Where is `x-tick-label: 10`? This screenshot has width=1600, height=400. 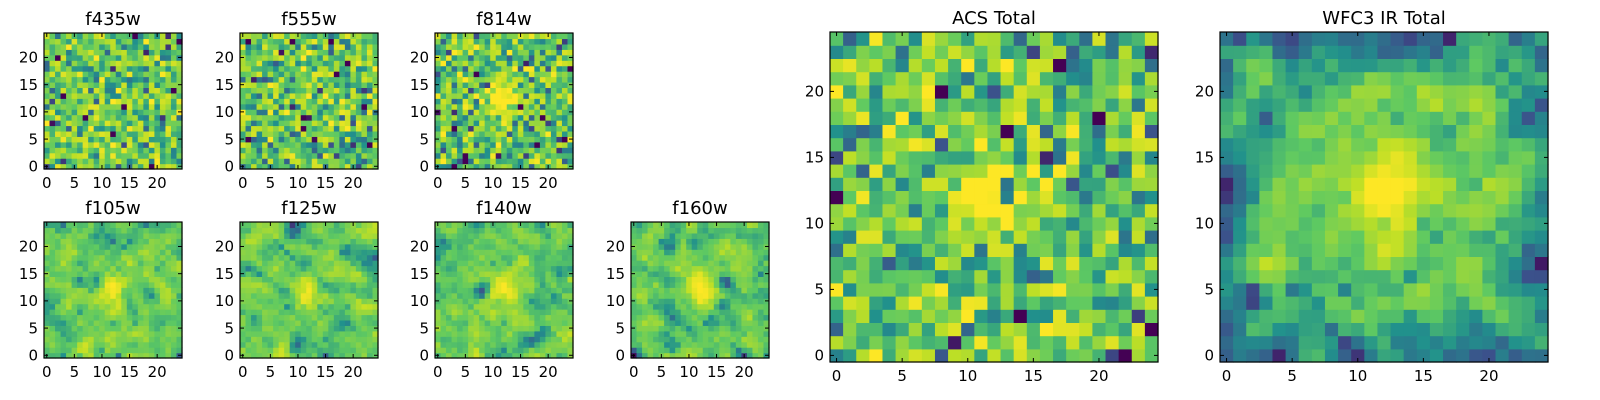 x-tick-label: 10 is located at coordinates (688, 372).